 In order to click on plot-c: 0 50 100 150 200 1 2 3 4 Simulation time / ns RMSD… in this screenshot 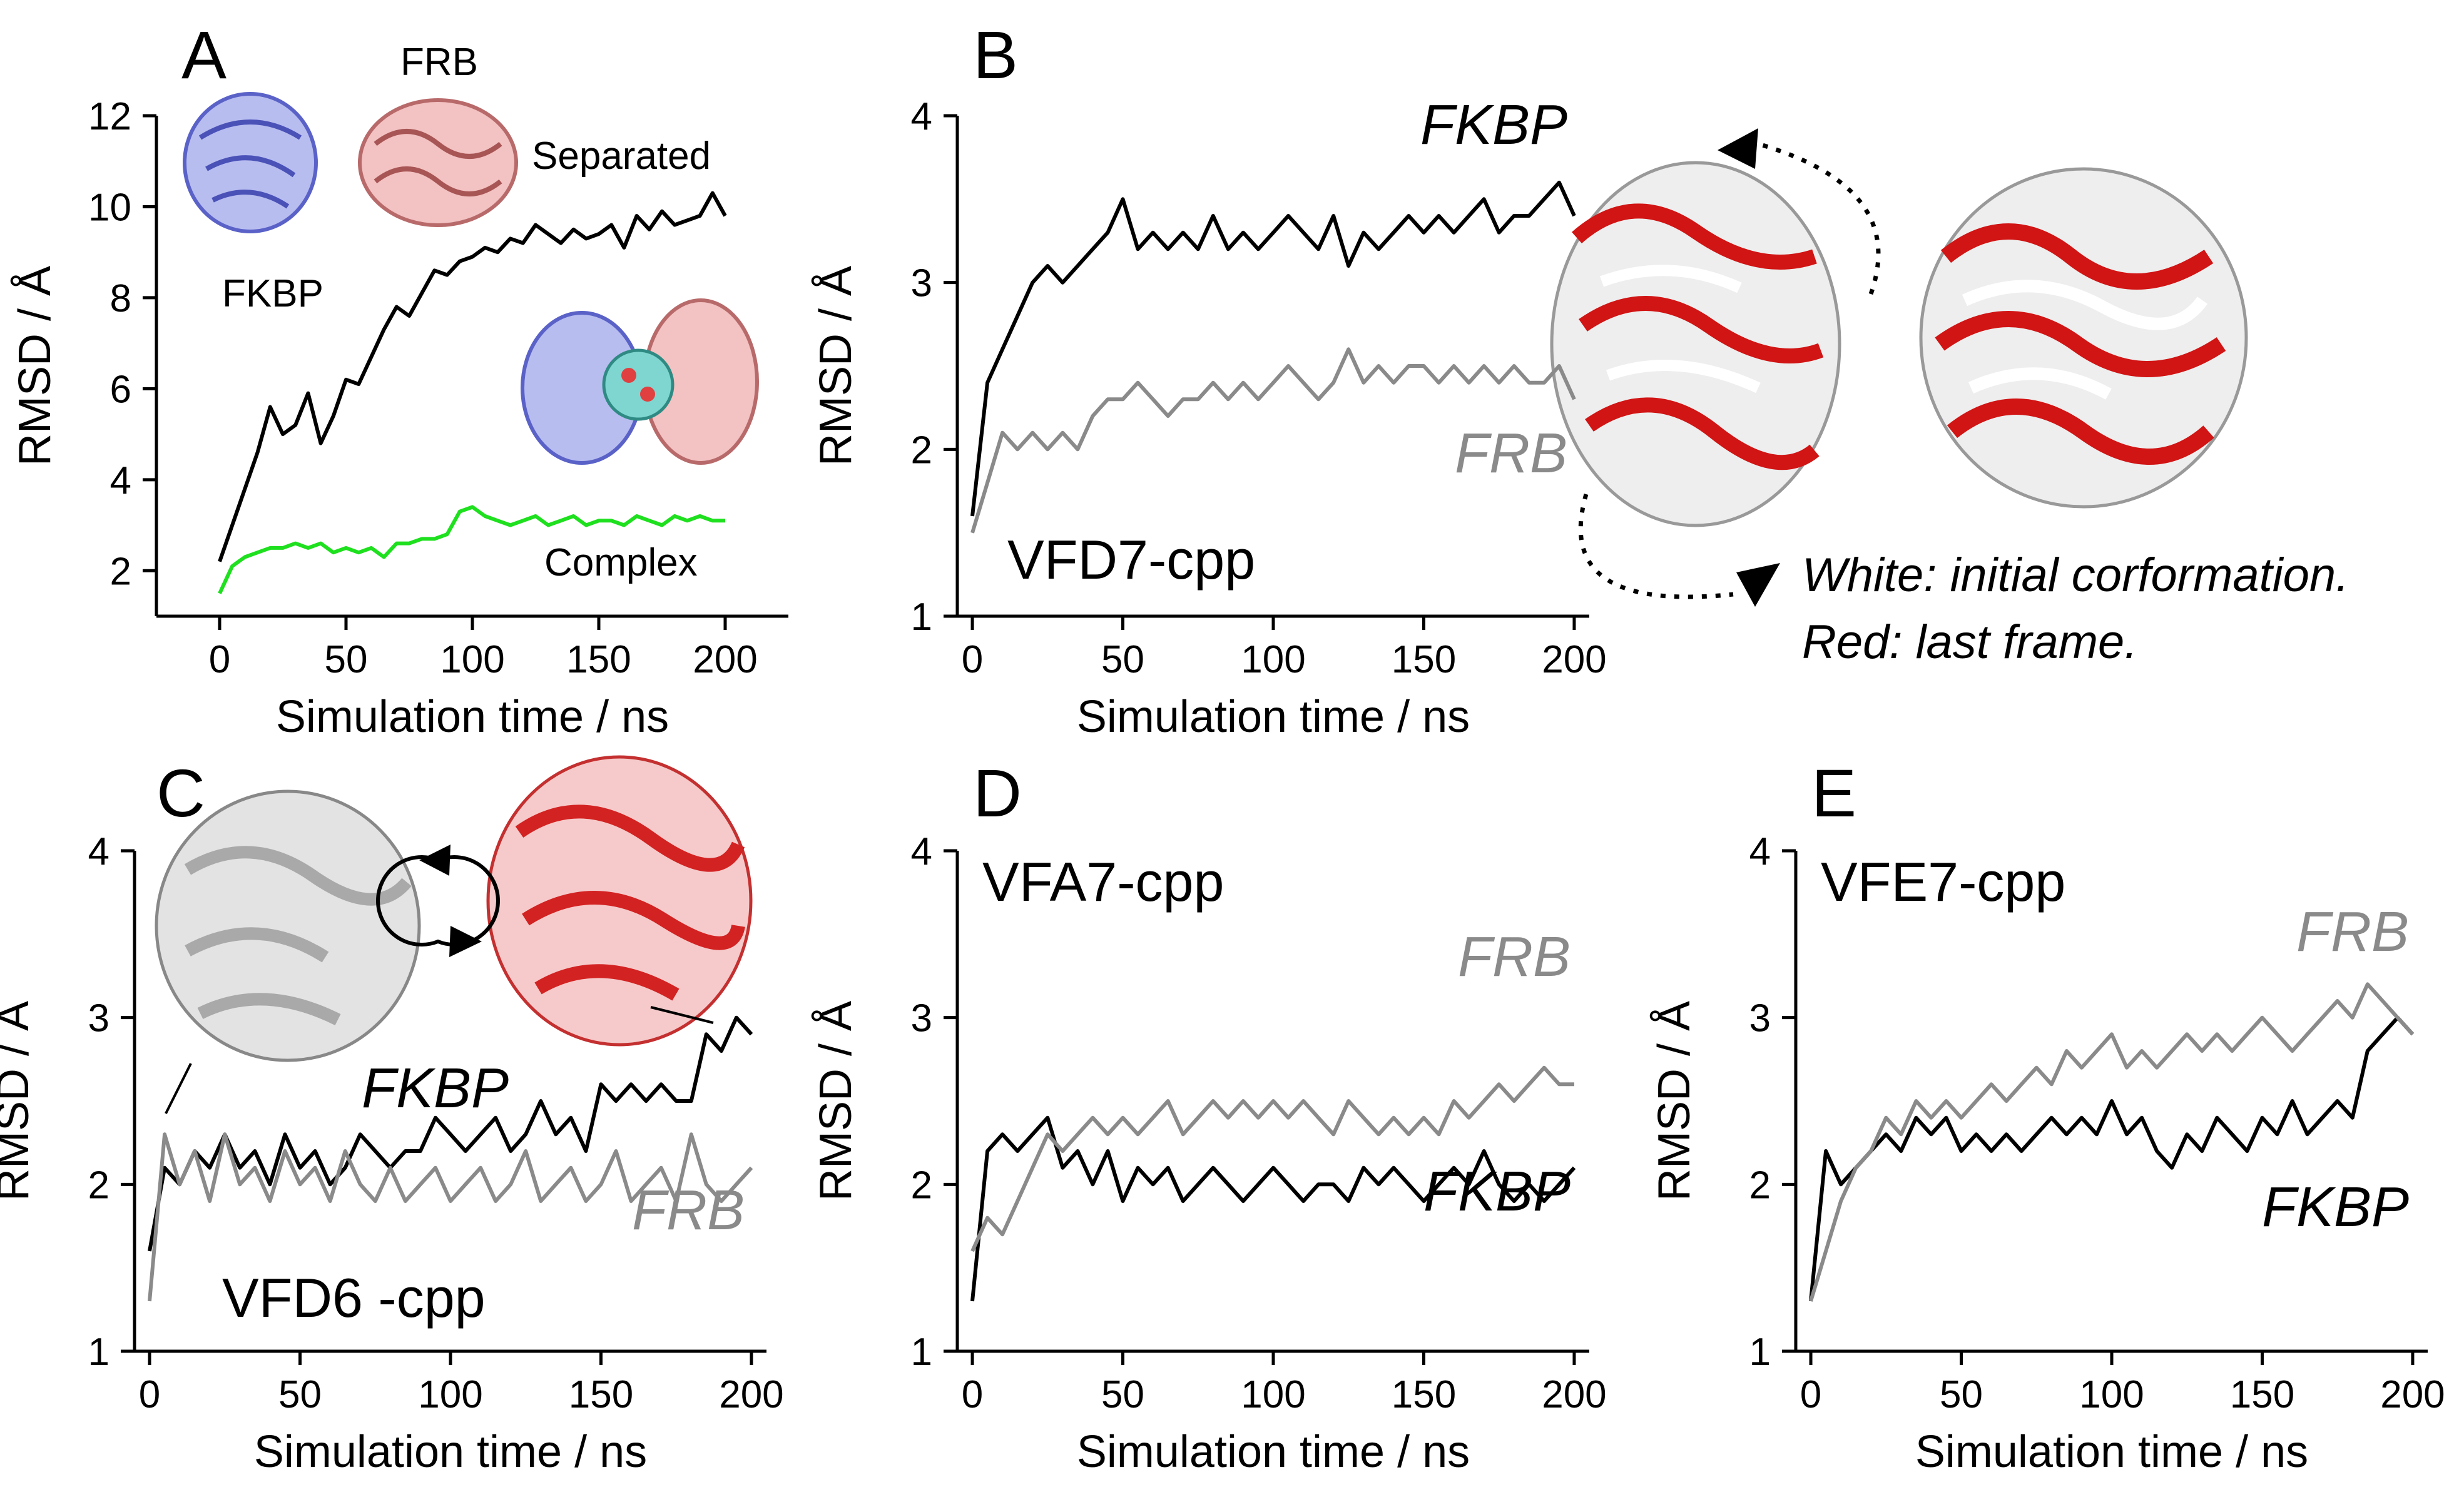, I will do `click(392, 1153)`.